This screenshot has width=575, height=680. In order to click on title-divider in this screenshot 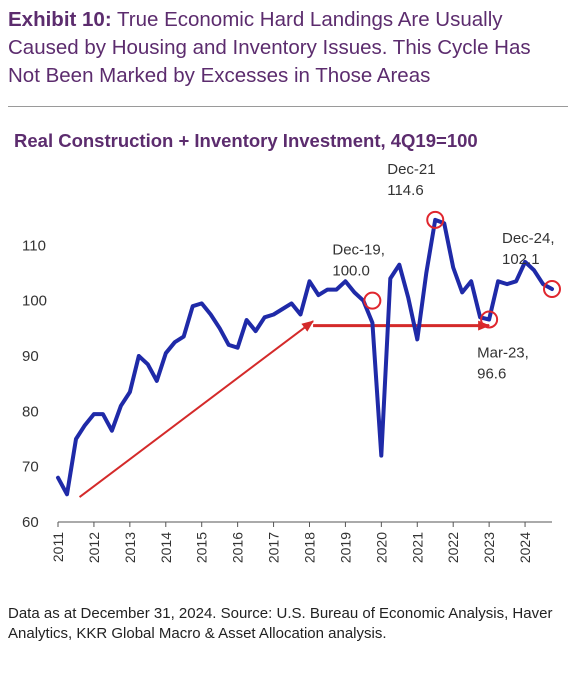, I will do `click(288, 106)`.